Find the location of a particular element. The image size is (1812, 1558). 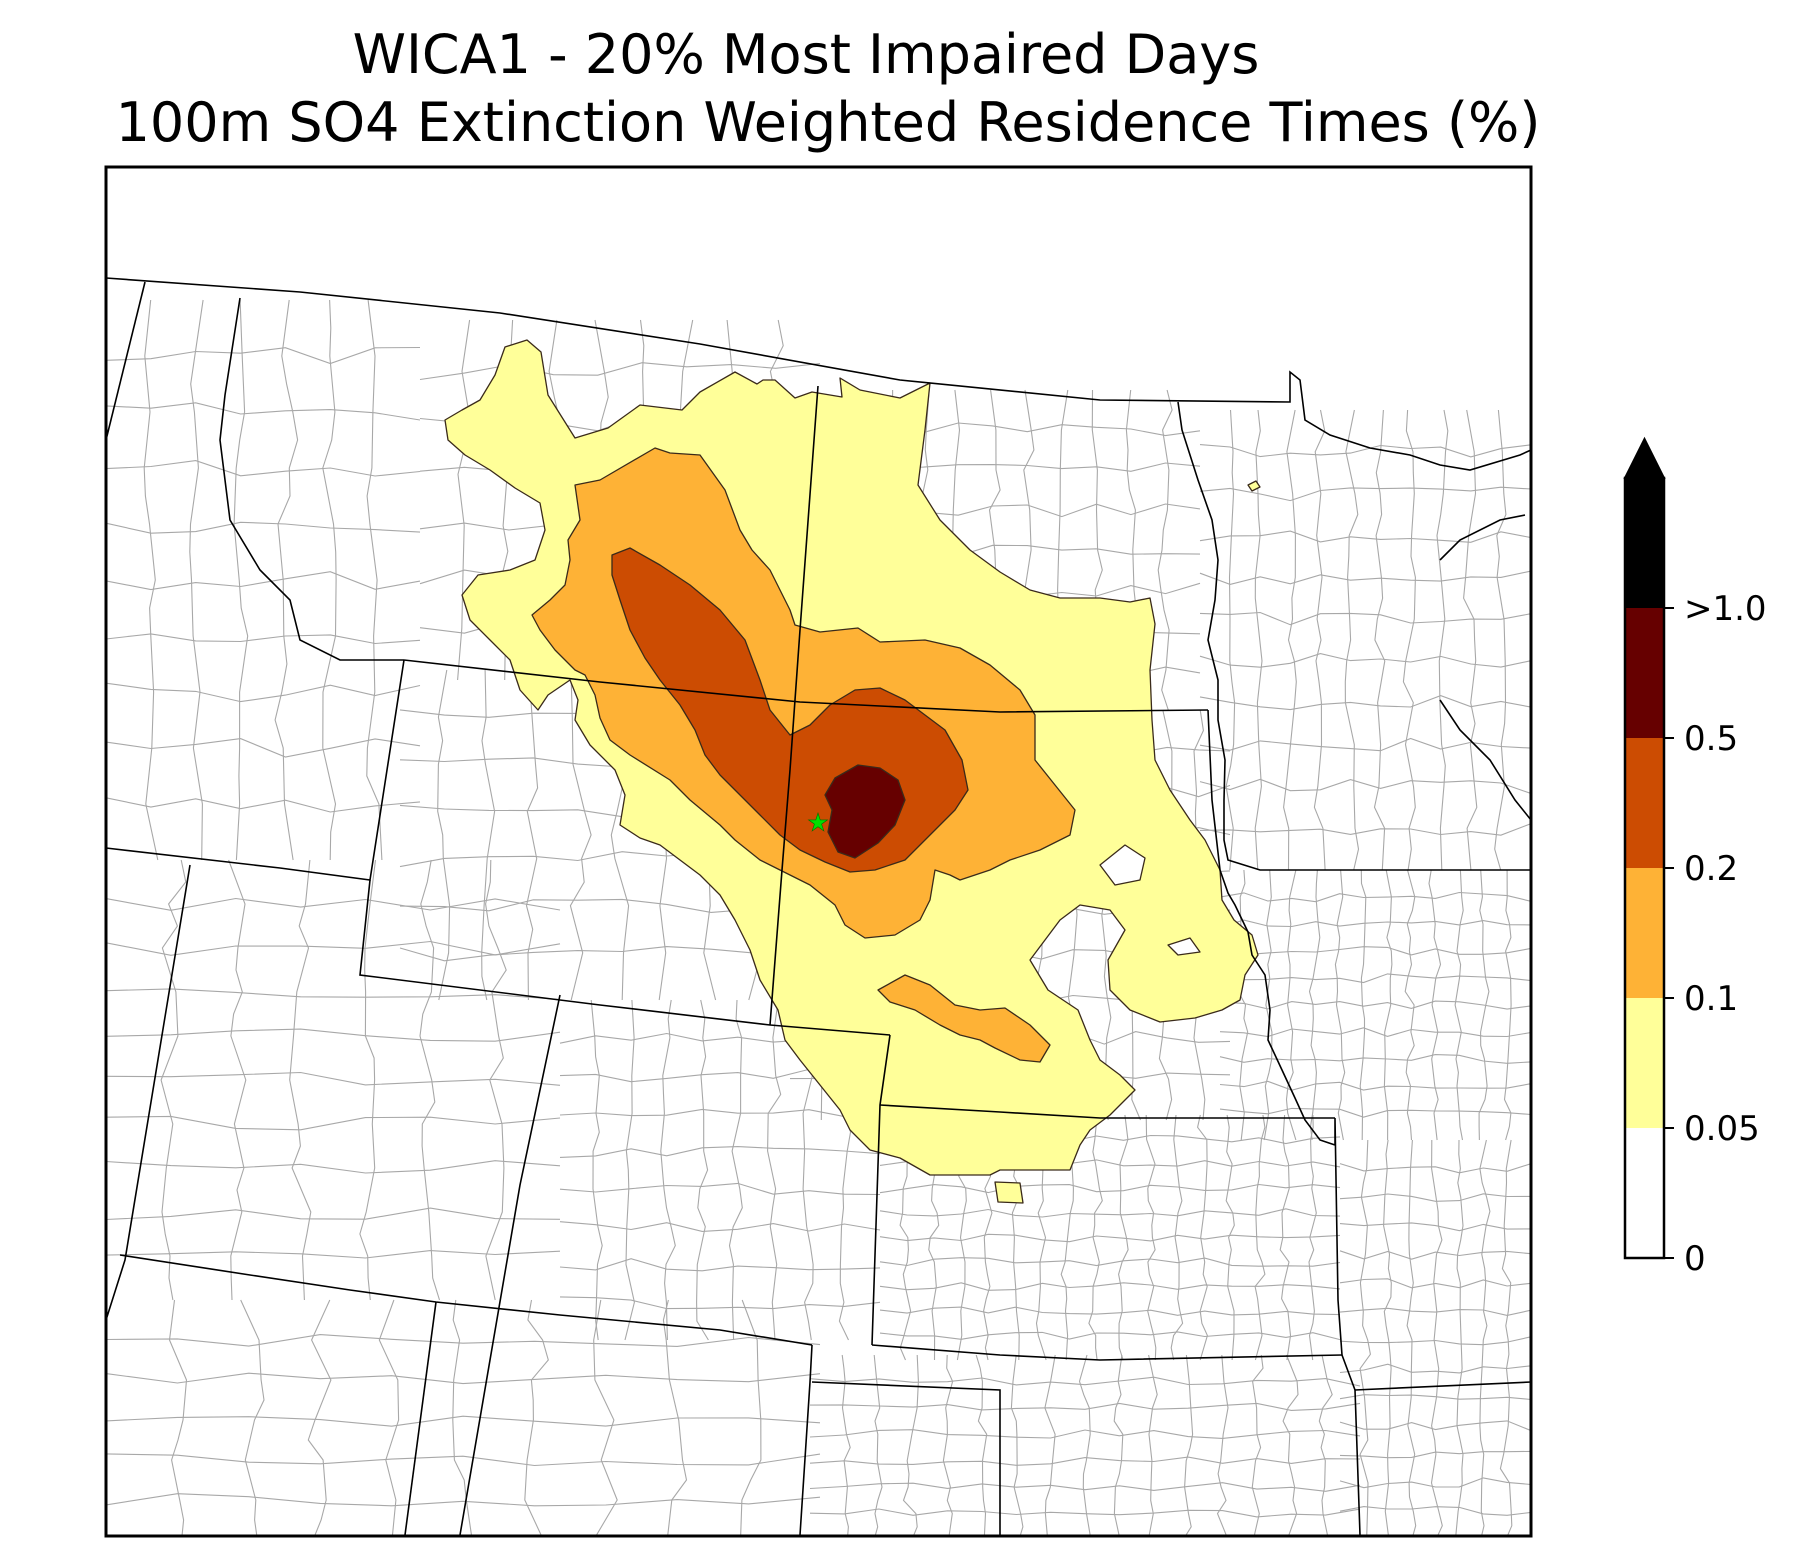

colorbar-bins is located at coordinates (1644, 868).